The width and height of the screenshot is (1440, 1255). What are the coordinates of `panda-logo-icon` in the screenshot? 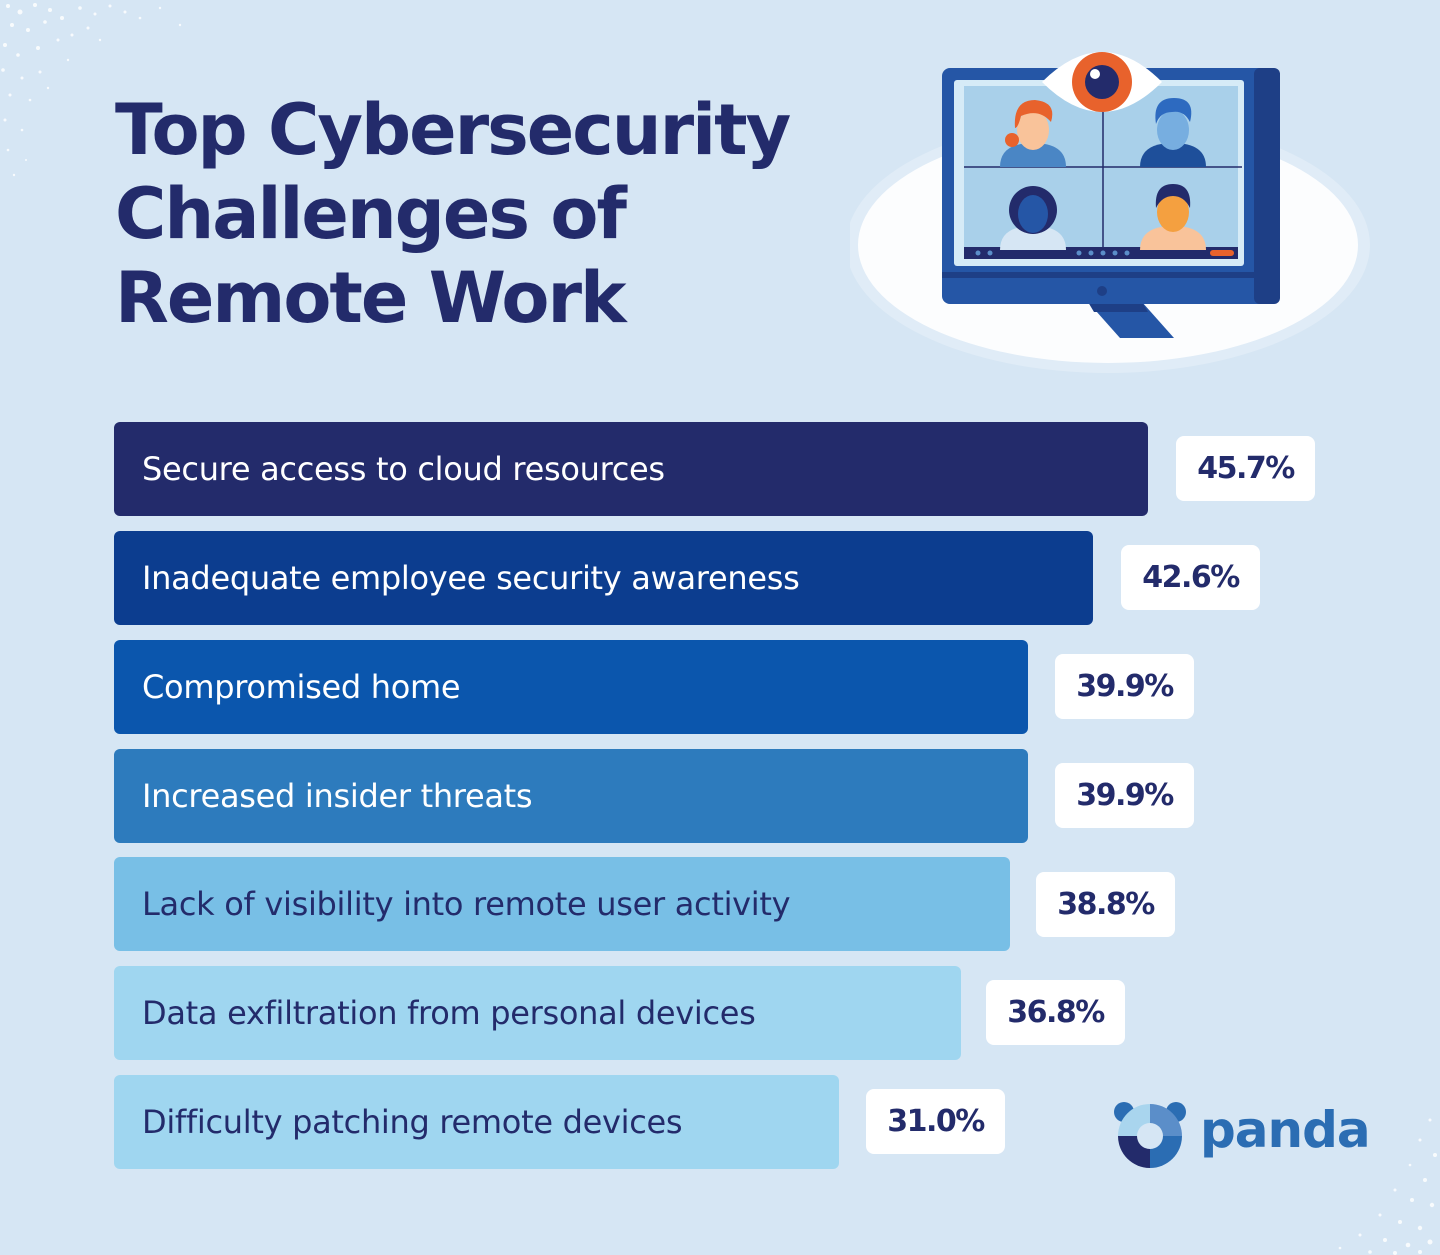 It's located at (1150, 1135).